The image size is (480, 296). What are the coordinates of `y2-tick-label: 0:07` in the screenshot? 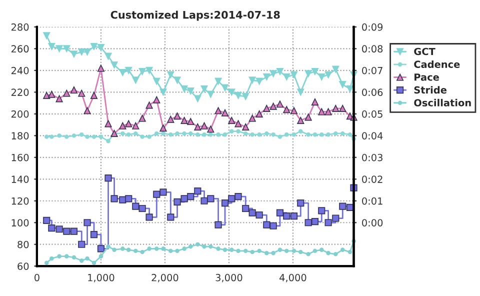 It's located at (372, 70).